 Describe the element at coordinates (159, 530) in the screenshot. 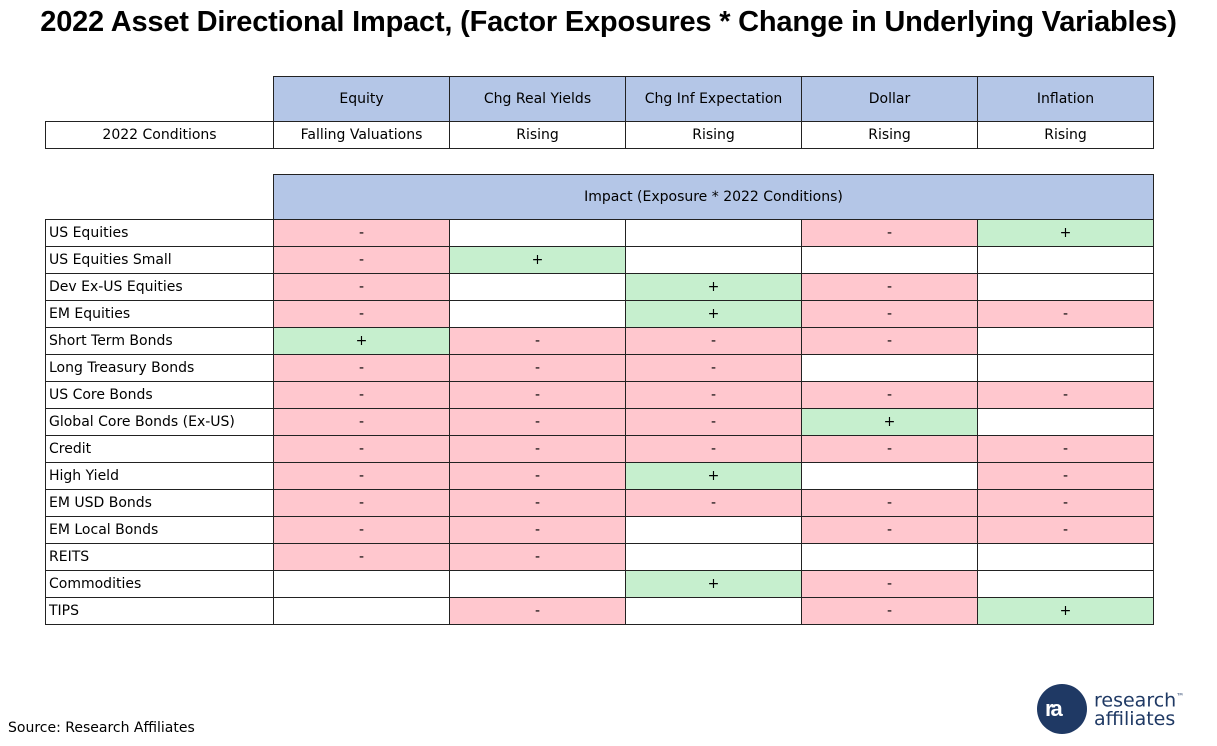

I see `asset-name: EM Local Bonds` at that location.